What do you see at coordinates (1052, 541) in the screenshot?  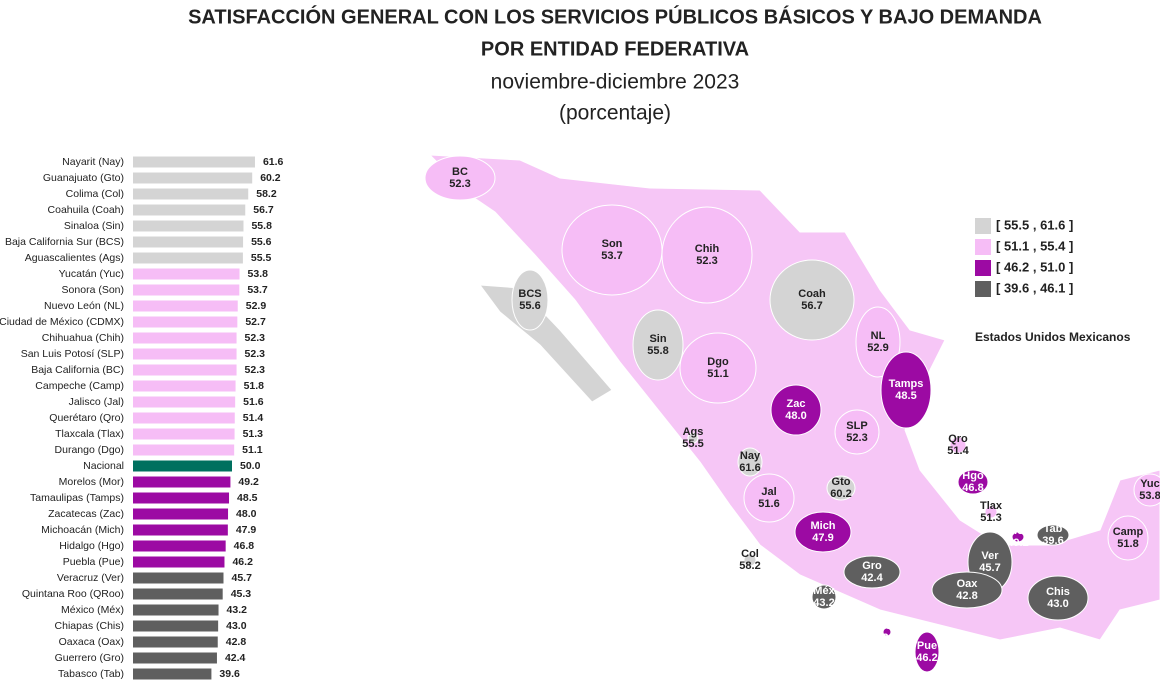 I see `map-value: 39.6` at bounding box center [1052, 541].